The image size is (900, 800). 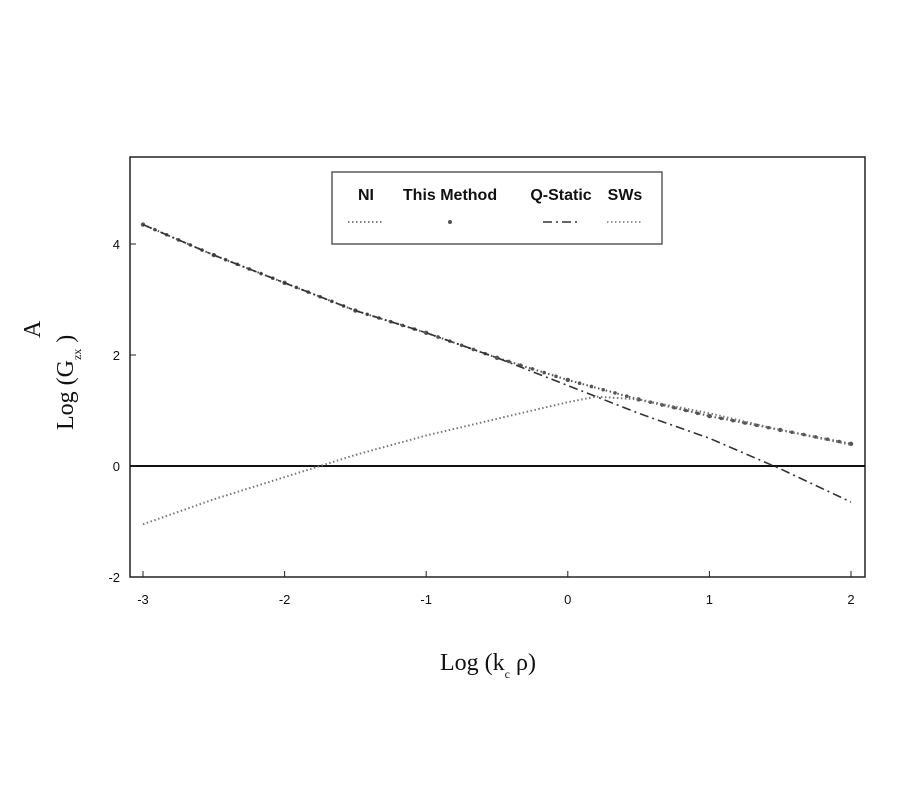 I want to click on x-tick-label: -2, so click(x=285, y=599).